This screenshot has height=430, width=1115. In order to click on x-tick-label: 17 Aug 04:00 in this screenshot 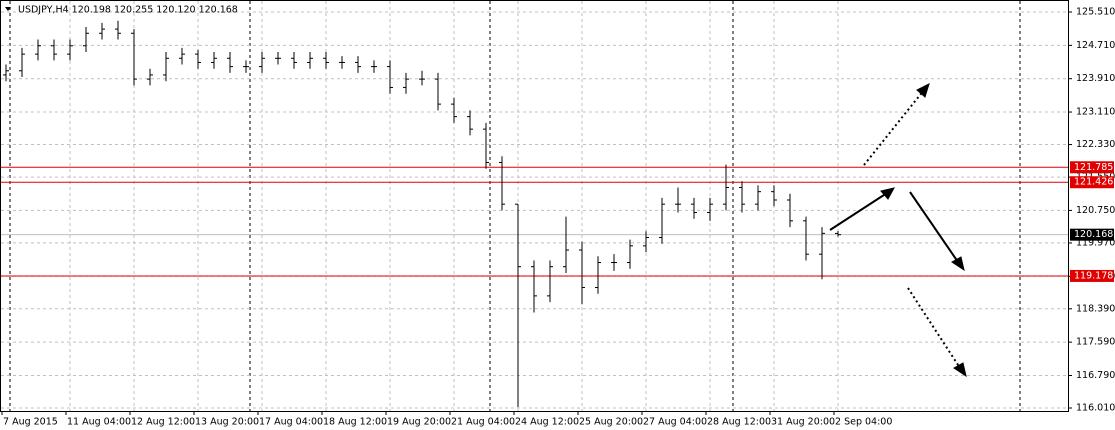, I will do `click(291, 422)`.